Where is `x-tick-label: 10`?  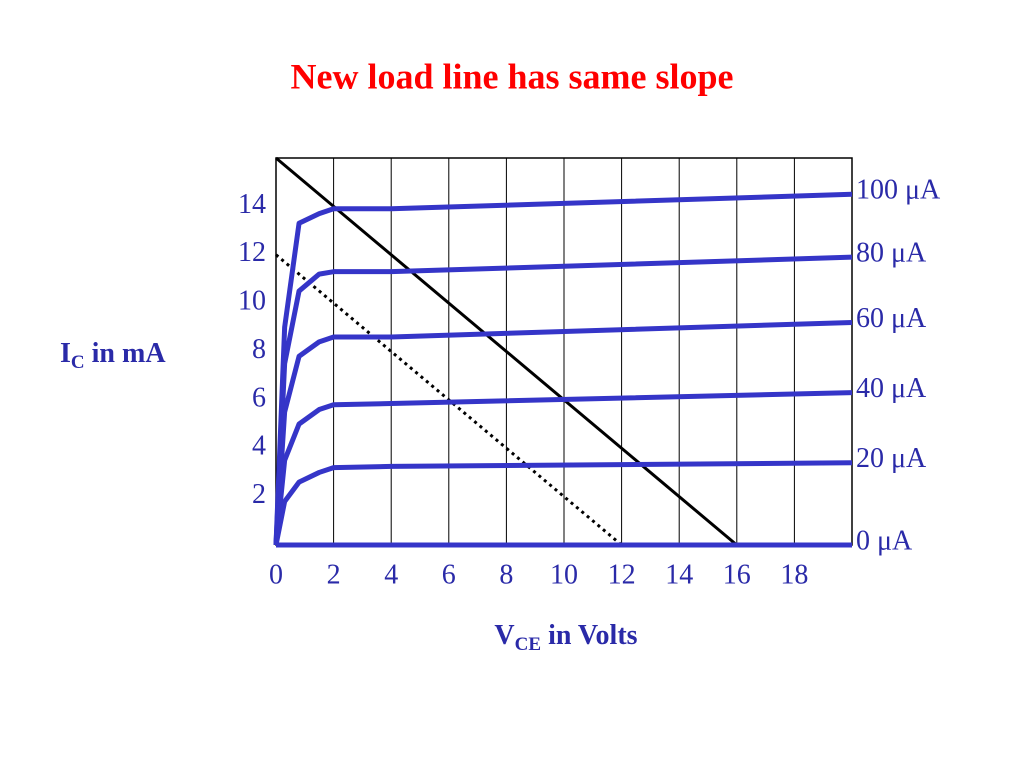
x-tick-label: 10 is located at coordinates (564, 574).